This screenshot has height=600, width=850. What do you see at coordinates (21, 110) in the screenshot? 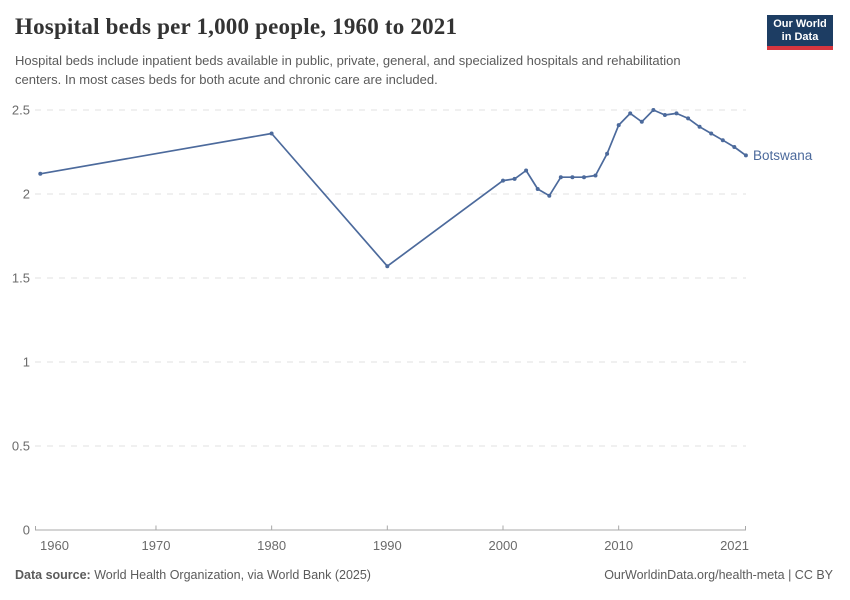
I see `y-axis-tick-label: 2.5` at bounding box center [21, 110].